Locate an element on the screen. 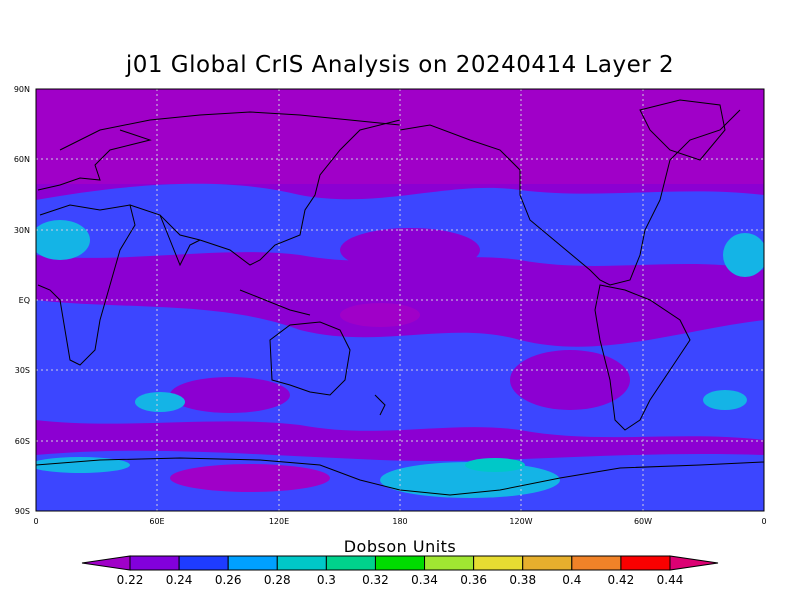  coast-antarctica is located at coordinates (400, 476).